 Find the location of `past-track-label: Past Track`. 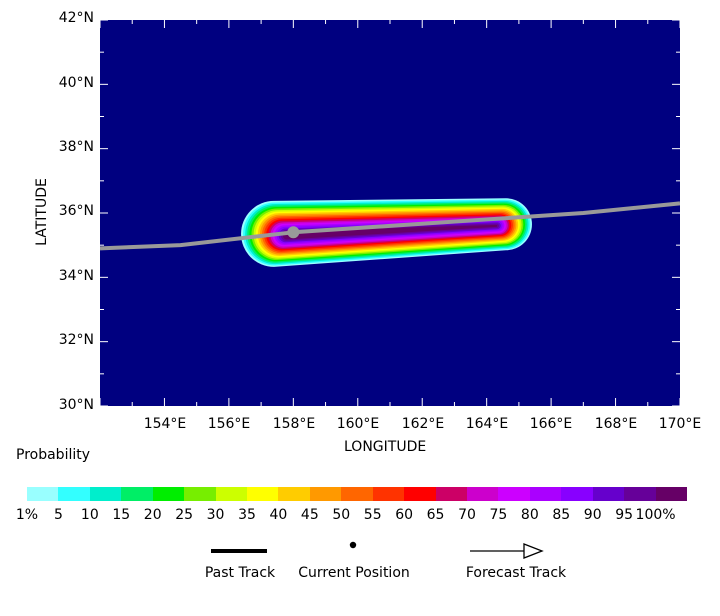

past-track-label: Past Track is located at coordinates (240, 573).